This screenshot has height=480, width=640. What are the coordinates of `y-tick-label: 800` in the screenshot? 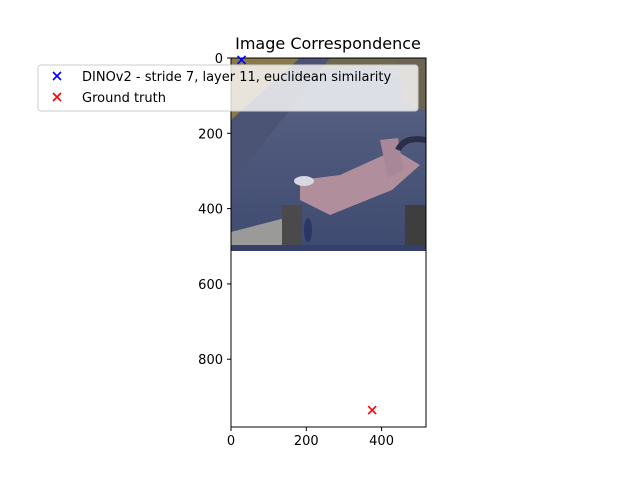 It's located at (210, 360).